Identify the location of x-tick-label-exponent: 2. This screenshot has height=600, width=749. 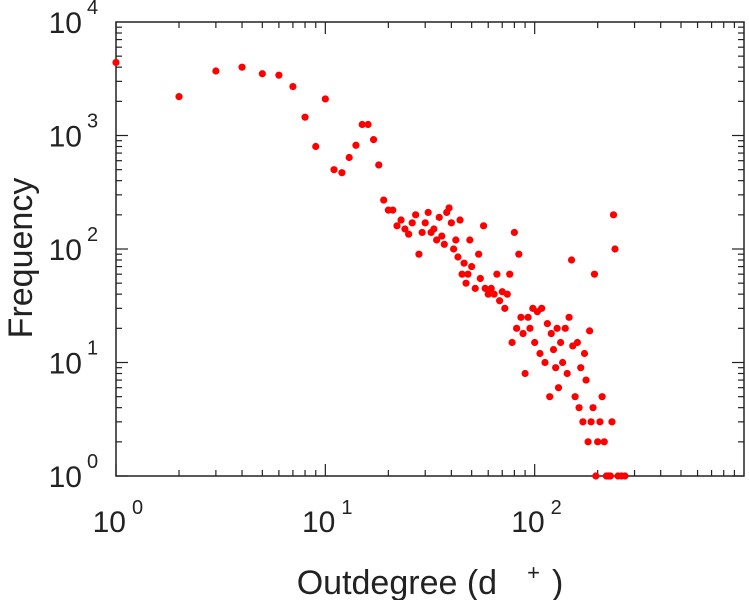
(556, 508).